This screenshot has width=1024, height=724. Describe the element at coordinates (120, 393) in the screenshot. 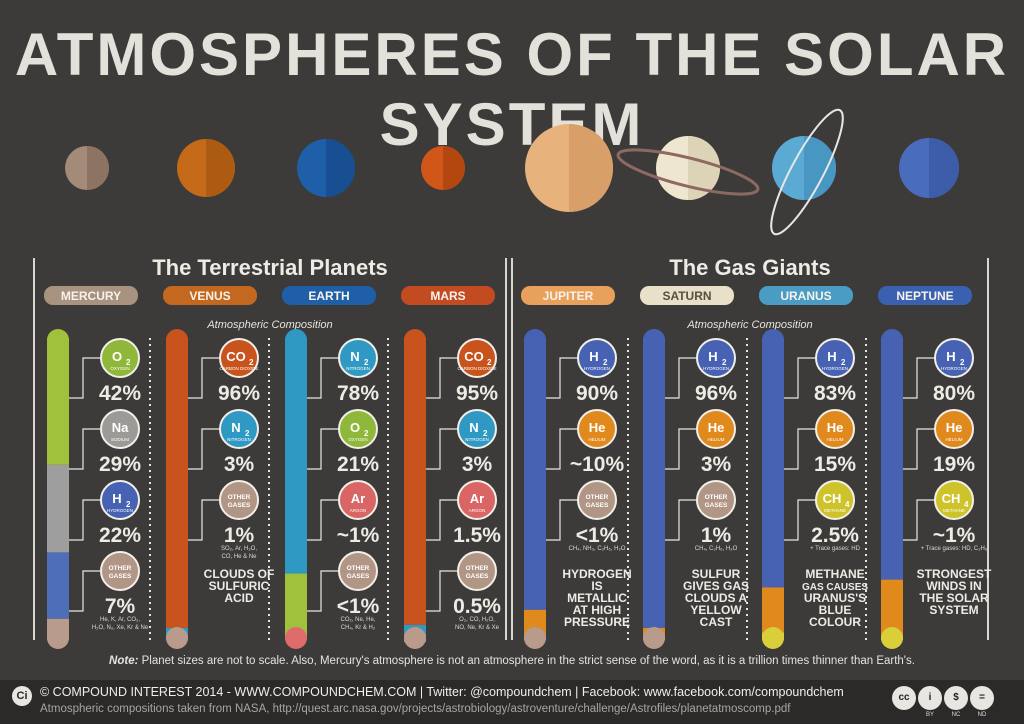

I see `gas-percent: 42%` at that location.